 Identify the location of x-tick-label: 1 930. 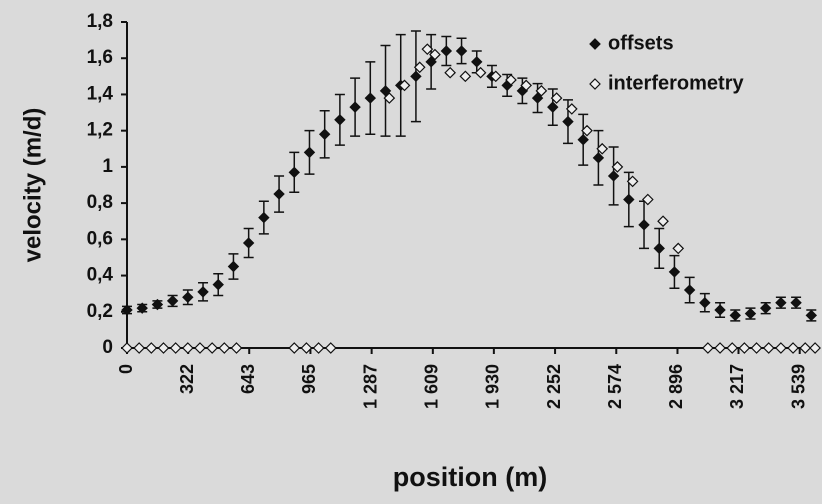
(493, 386).